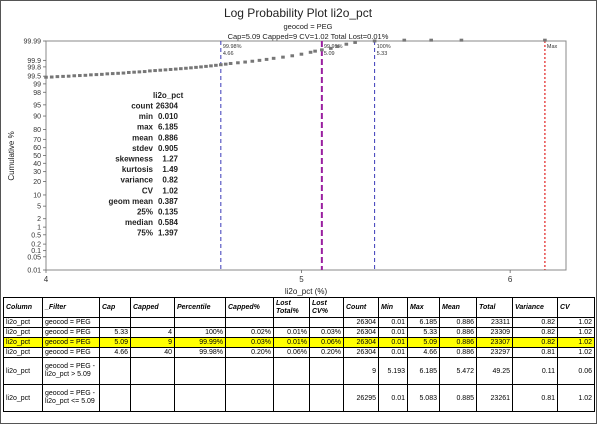 The height and width of the screenshot is (424, 597). Describe the element at coordinates (11, 155) in the screenshot. I see `y-axis-label: Cumulative %` at that location.